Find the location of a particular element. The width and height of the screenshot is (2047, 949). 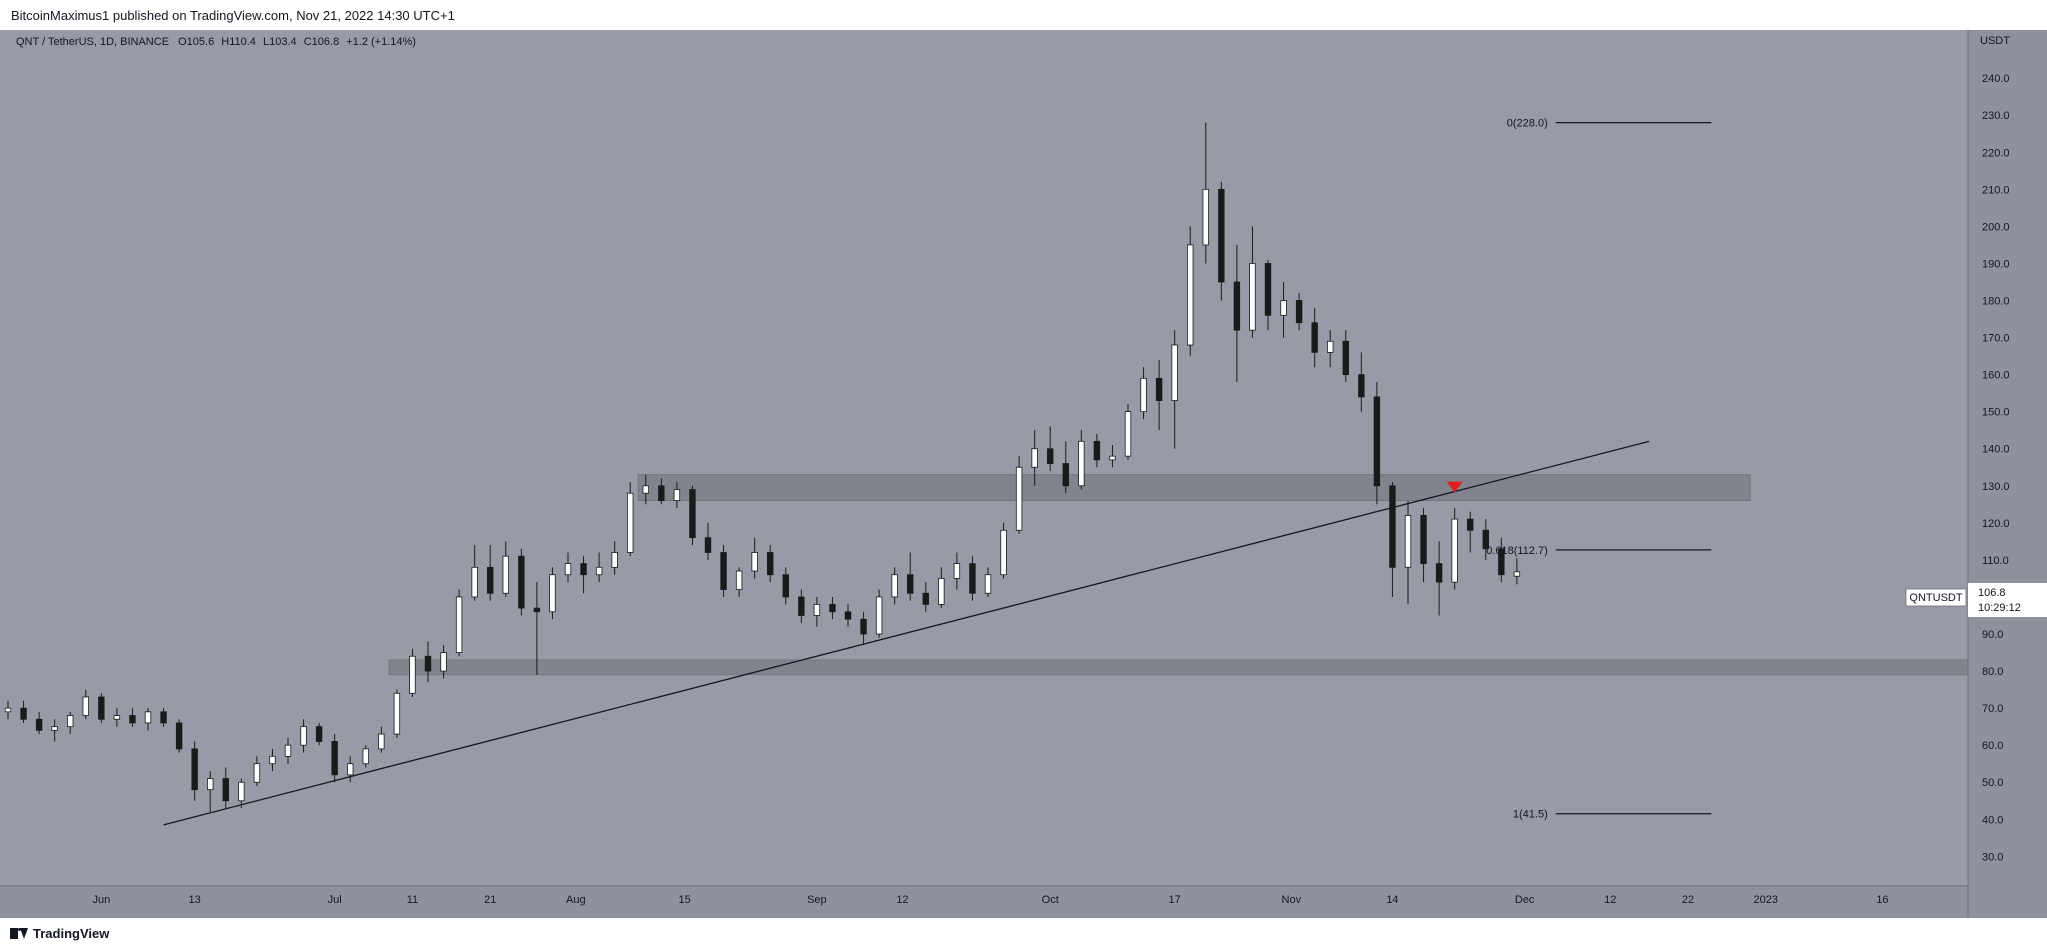

tradingview-logo: TradingView is located at coordinates (59, 933).